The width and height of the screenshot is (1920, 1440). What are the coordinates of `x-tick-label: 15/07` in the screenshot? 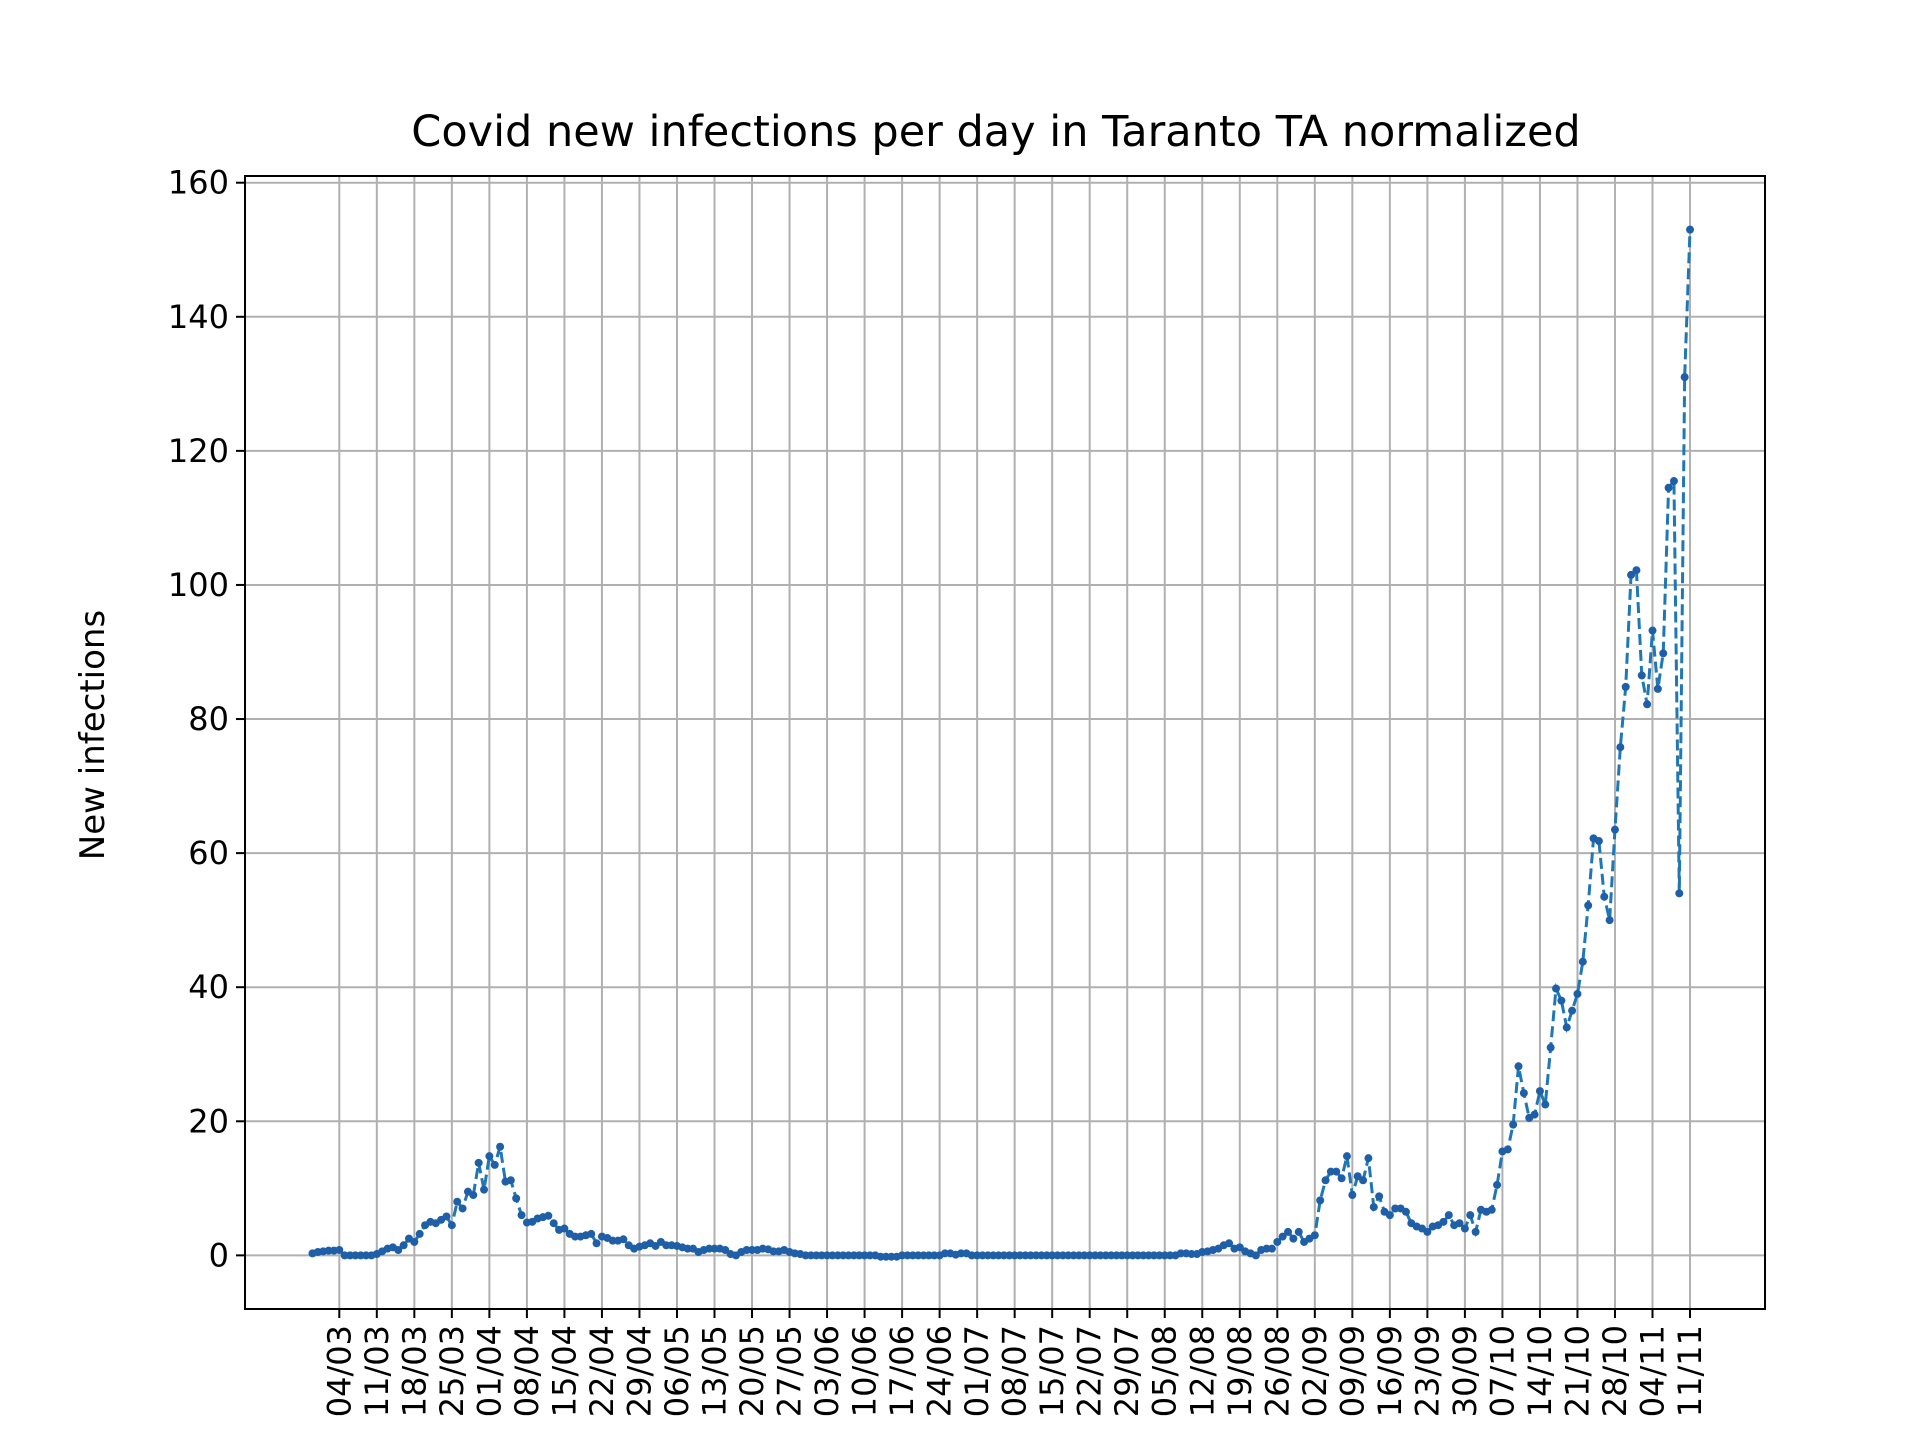 It's located at (1052, 1371).